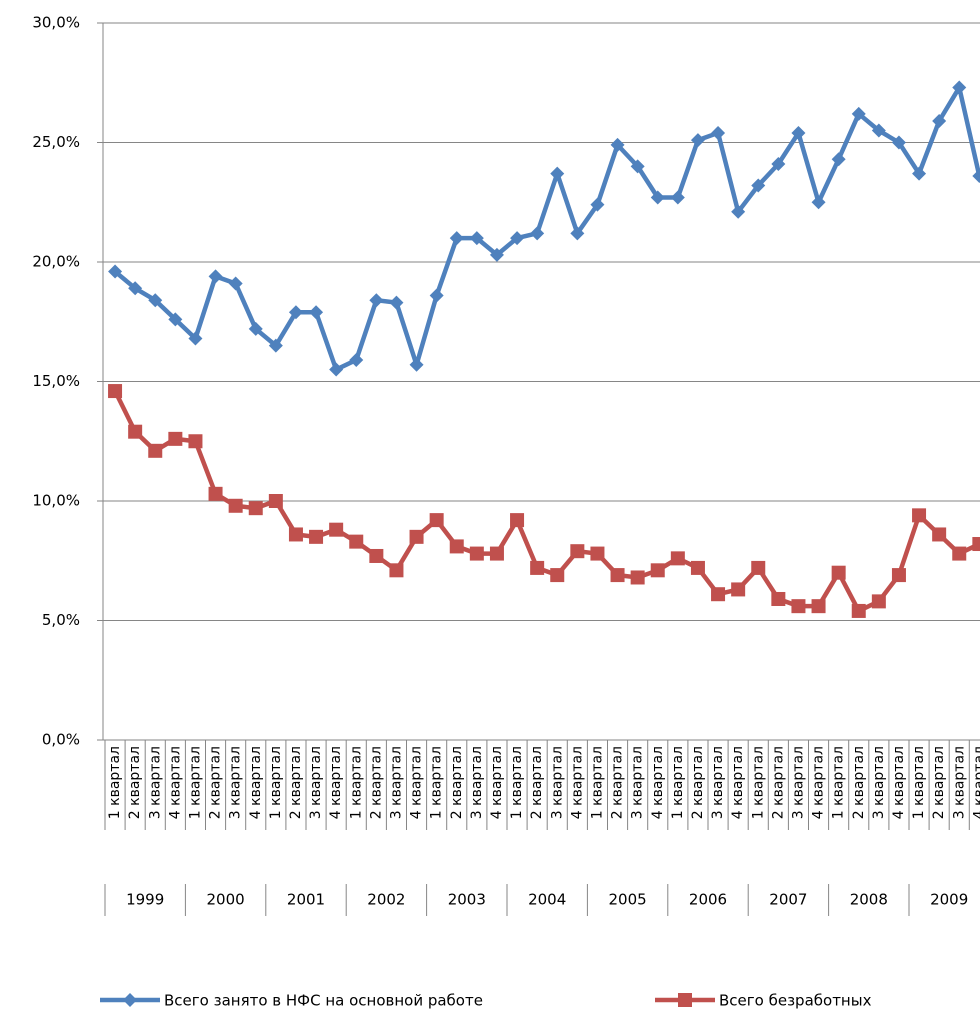 Image resolution: width=980 pixels, height=1016 pixels. Describe the element at coordinates (386, 900) in the screenshot. I see `year-label: 2002` at that location.